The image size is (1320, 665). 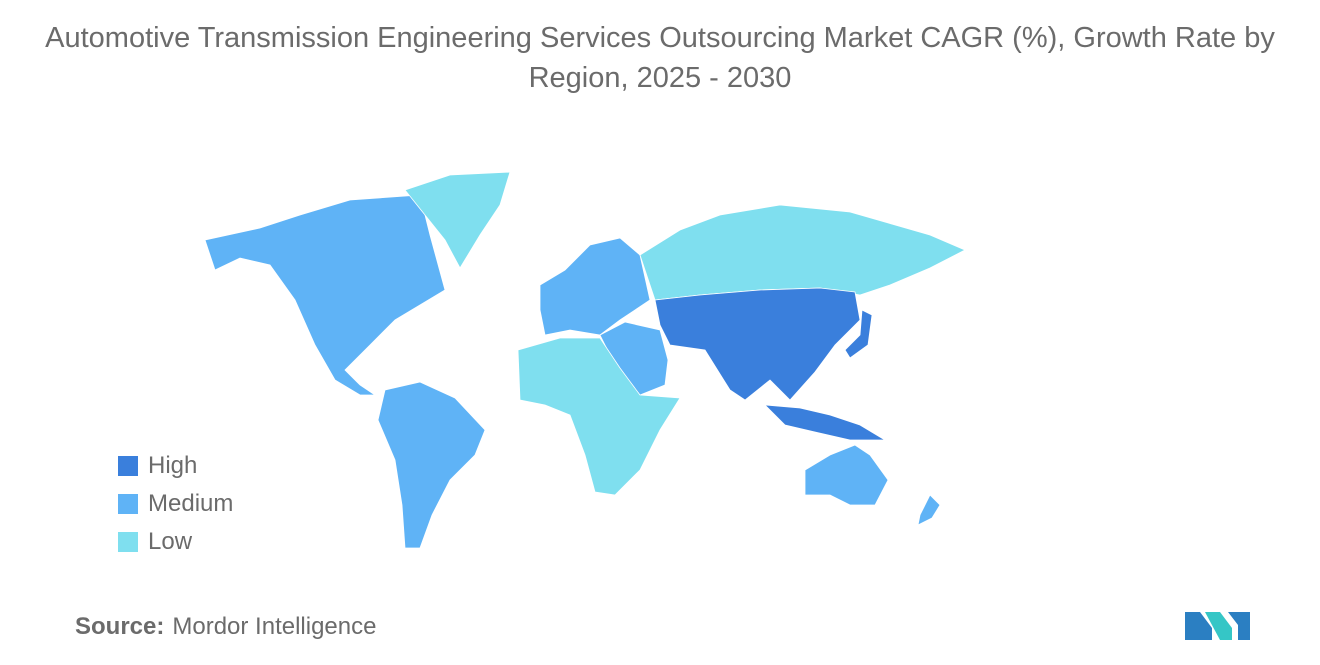 I want to click on region-north-america, so click(x=325, y=295).